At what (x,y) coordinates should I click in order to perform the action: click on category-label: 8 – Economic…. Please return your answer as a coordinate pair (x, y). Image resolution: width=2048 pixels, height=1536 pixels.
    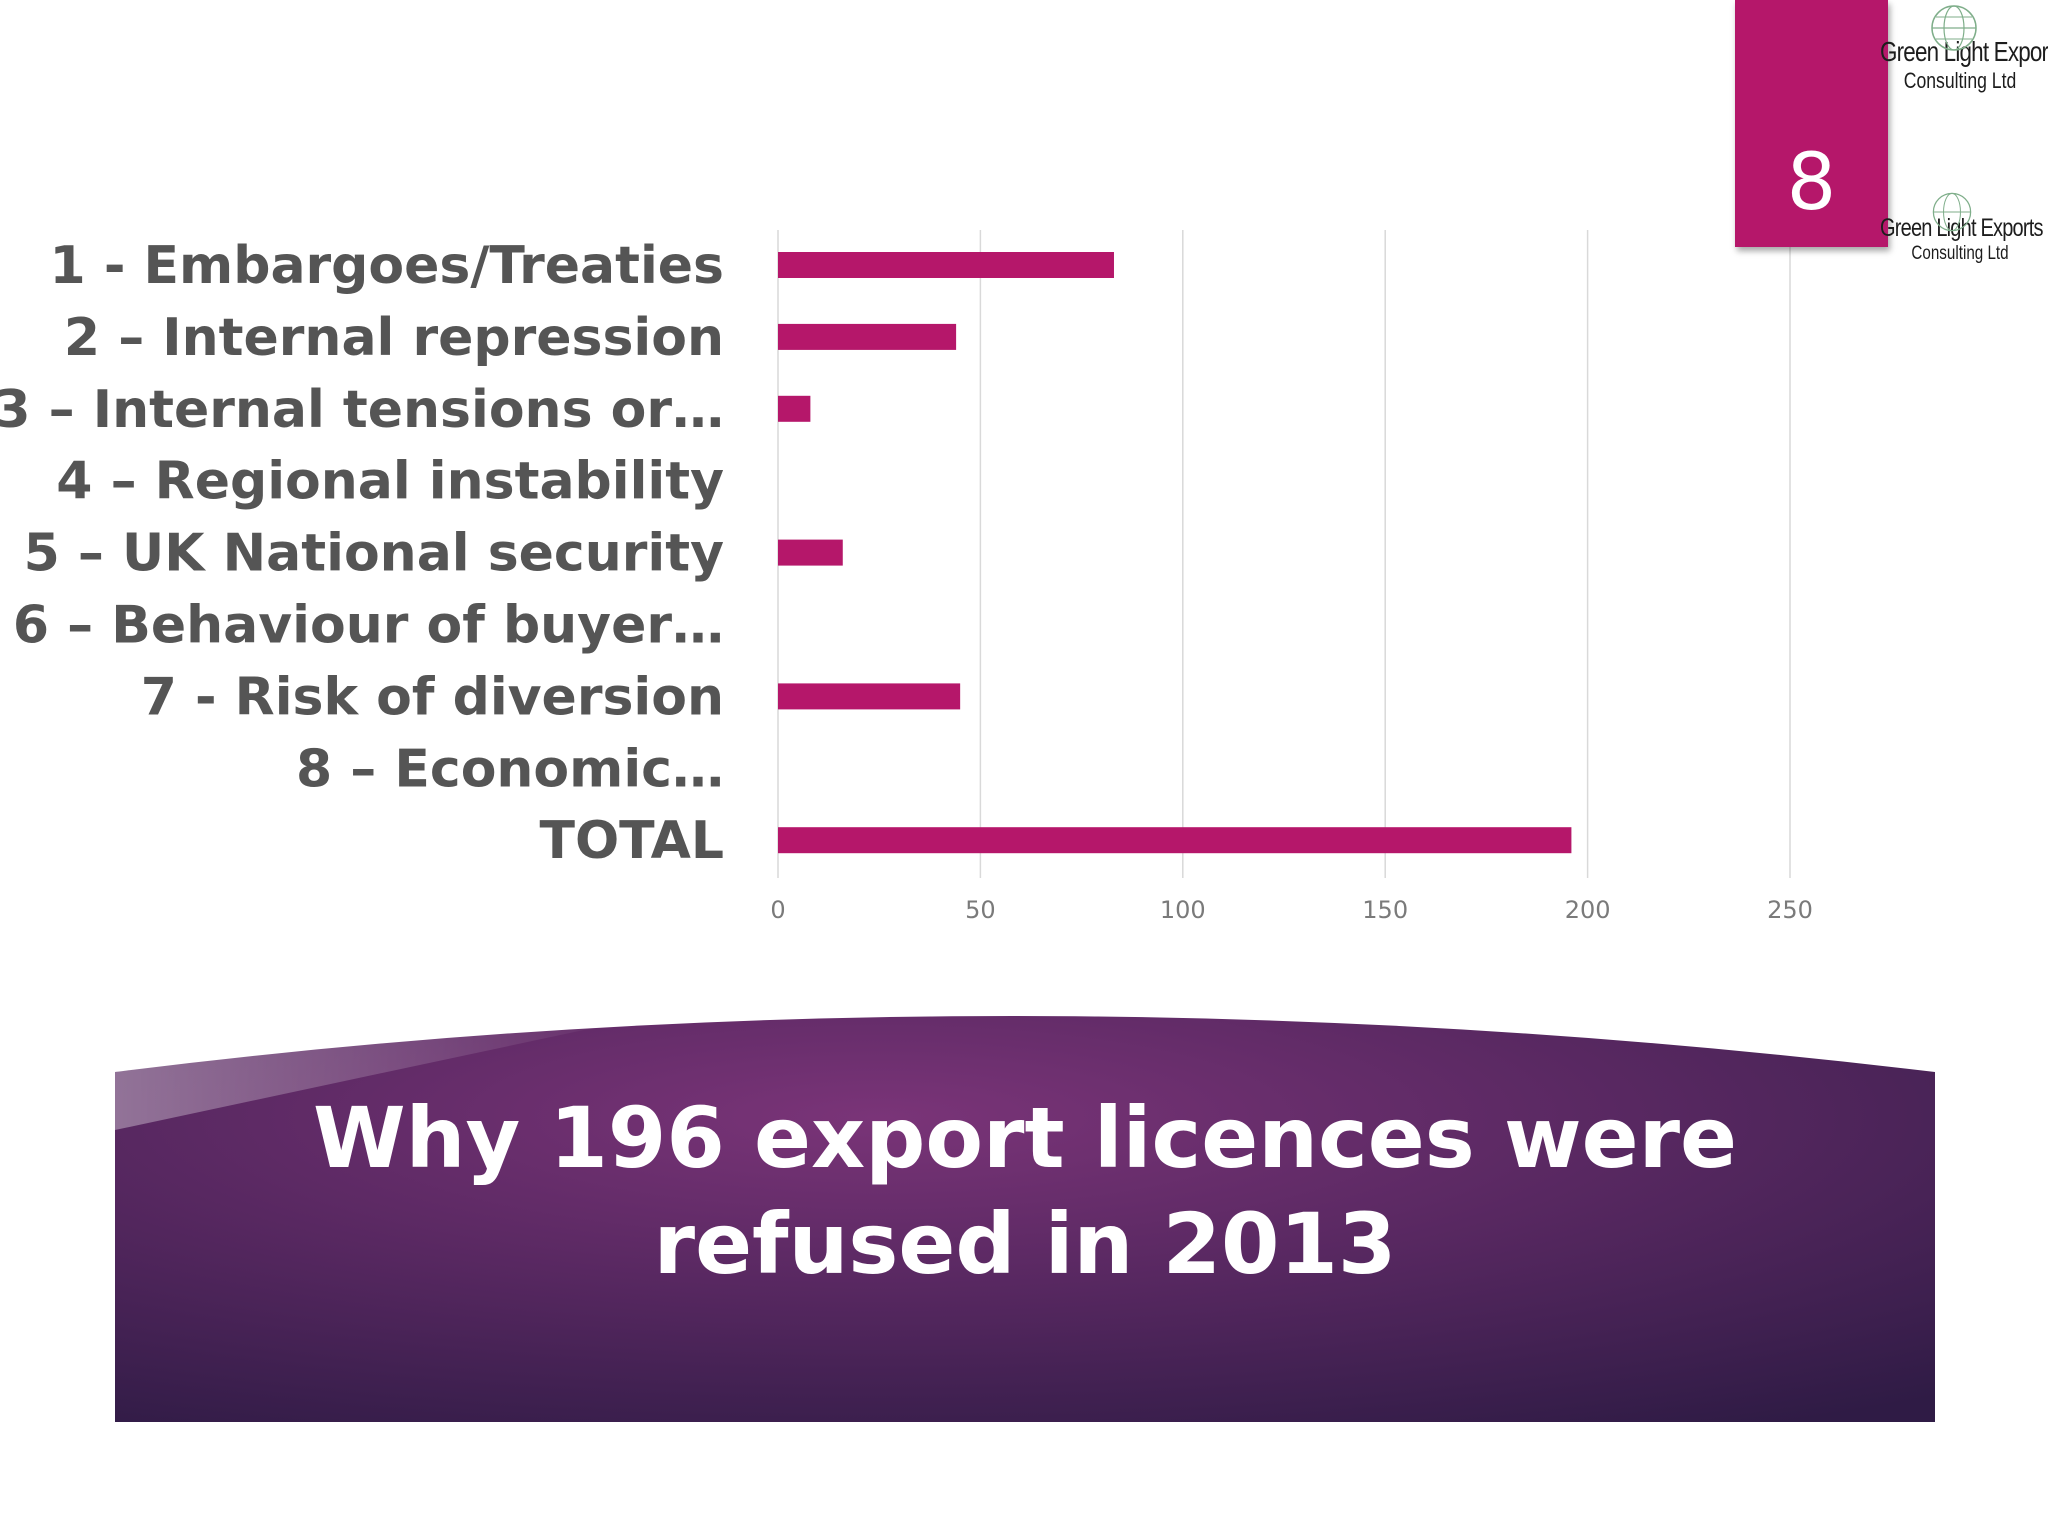
    Looking at the image, I should click on (510, 769).